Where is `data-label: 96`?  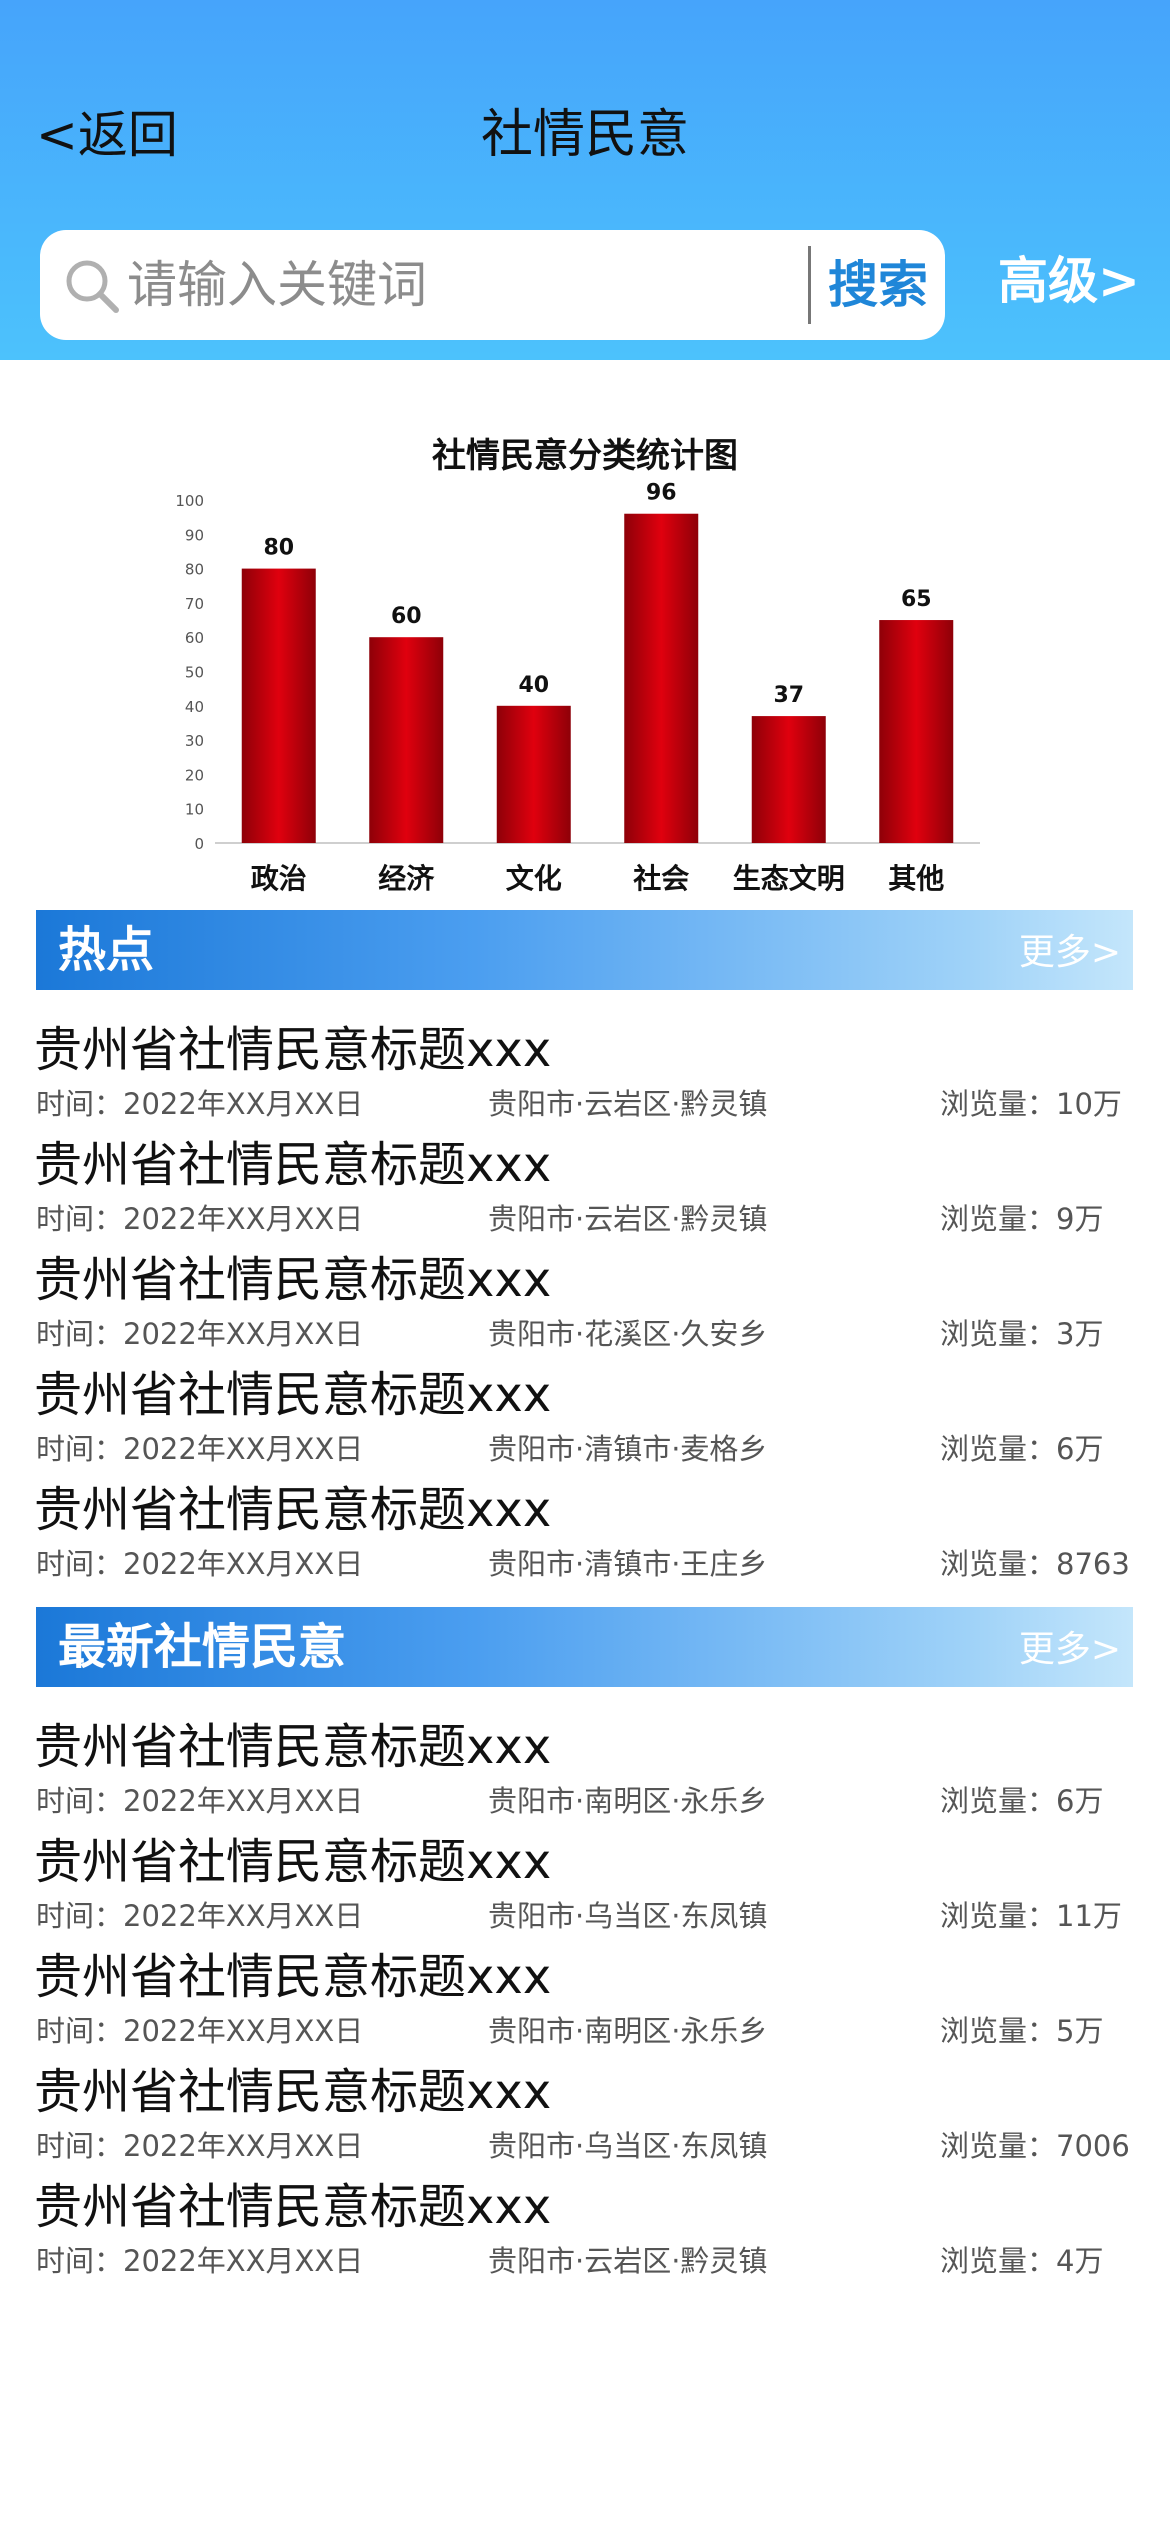
data-label: 96 is located at coordinates (661, 493).